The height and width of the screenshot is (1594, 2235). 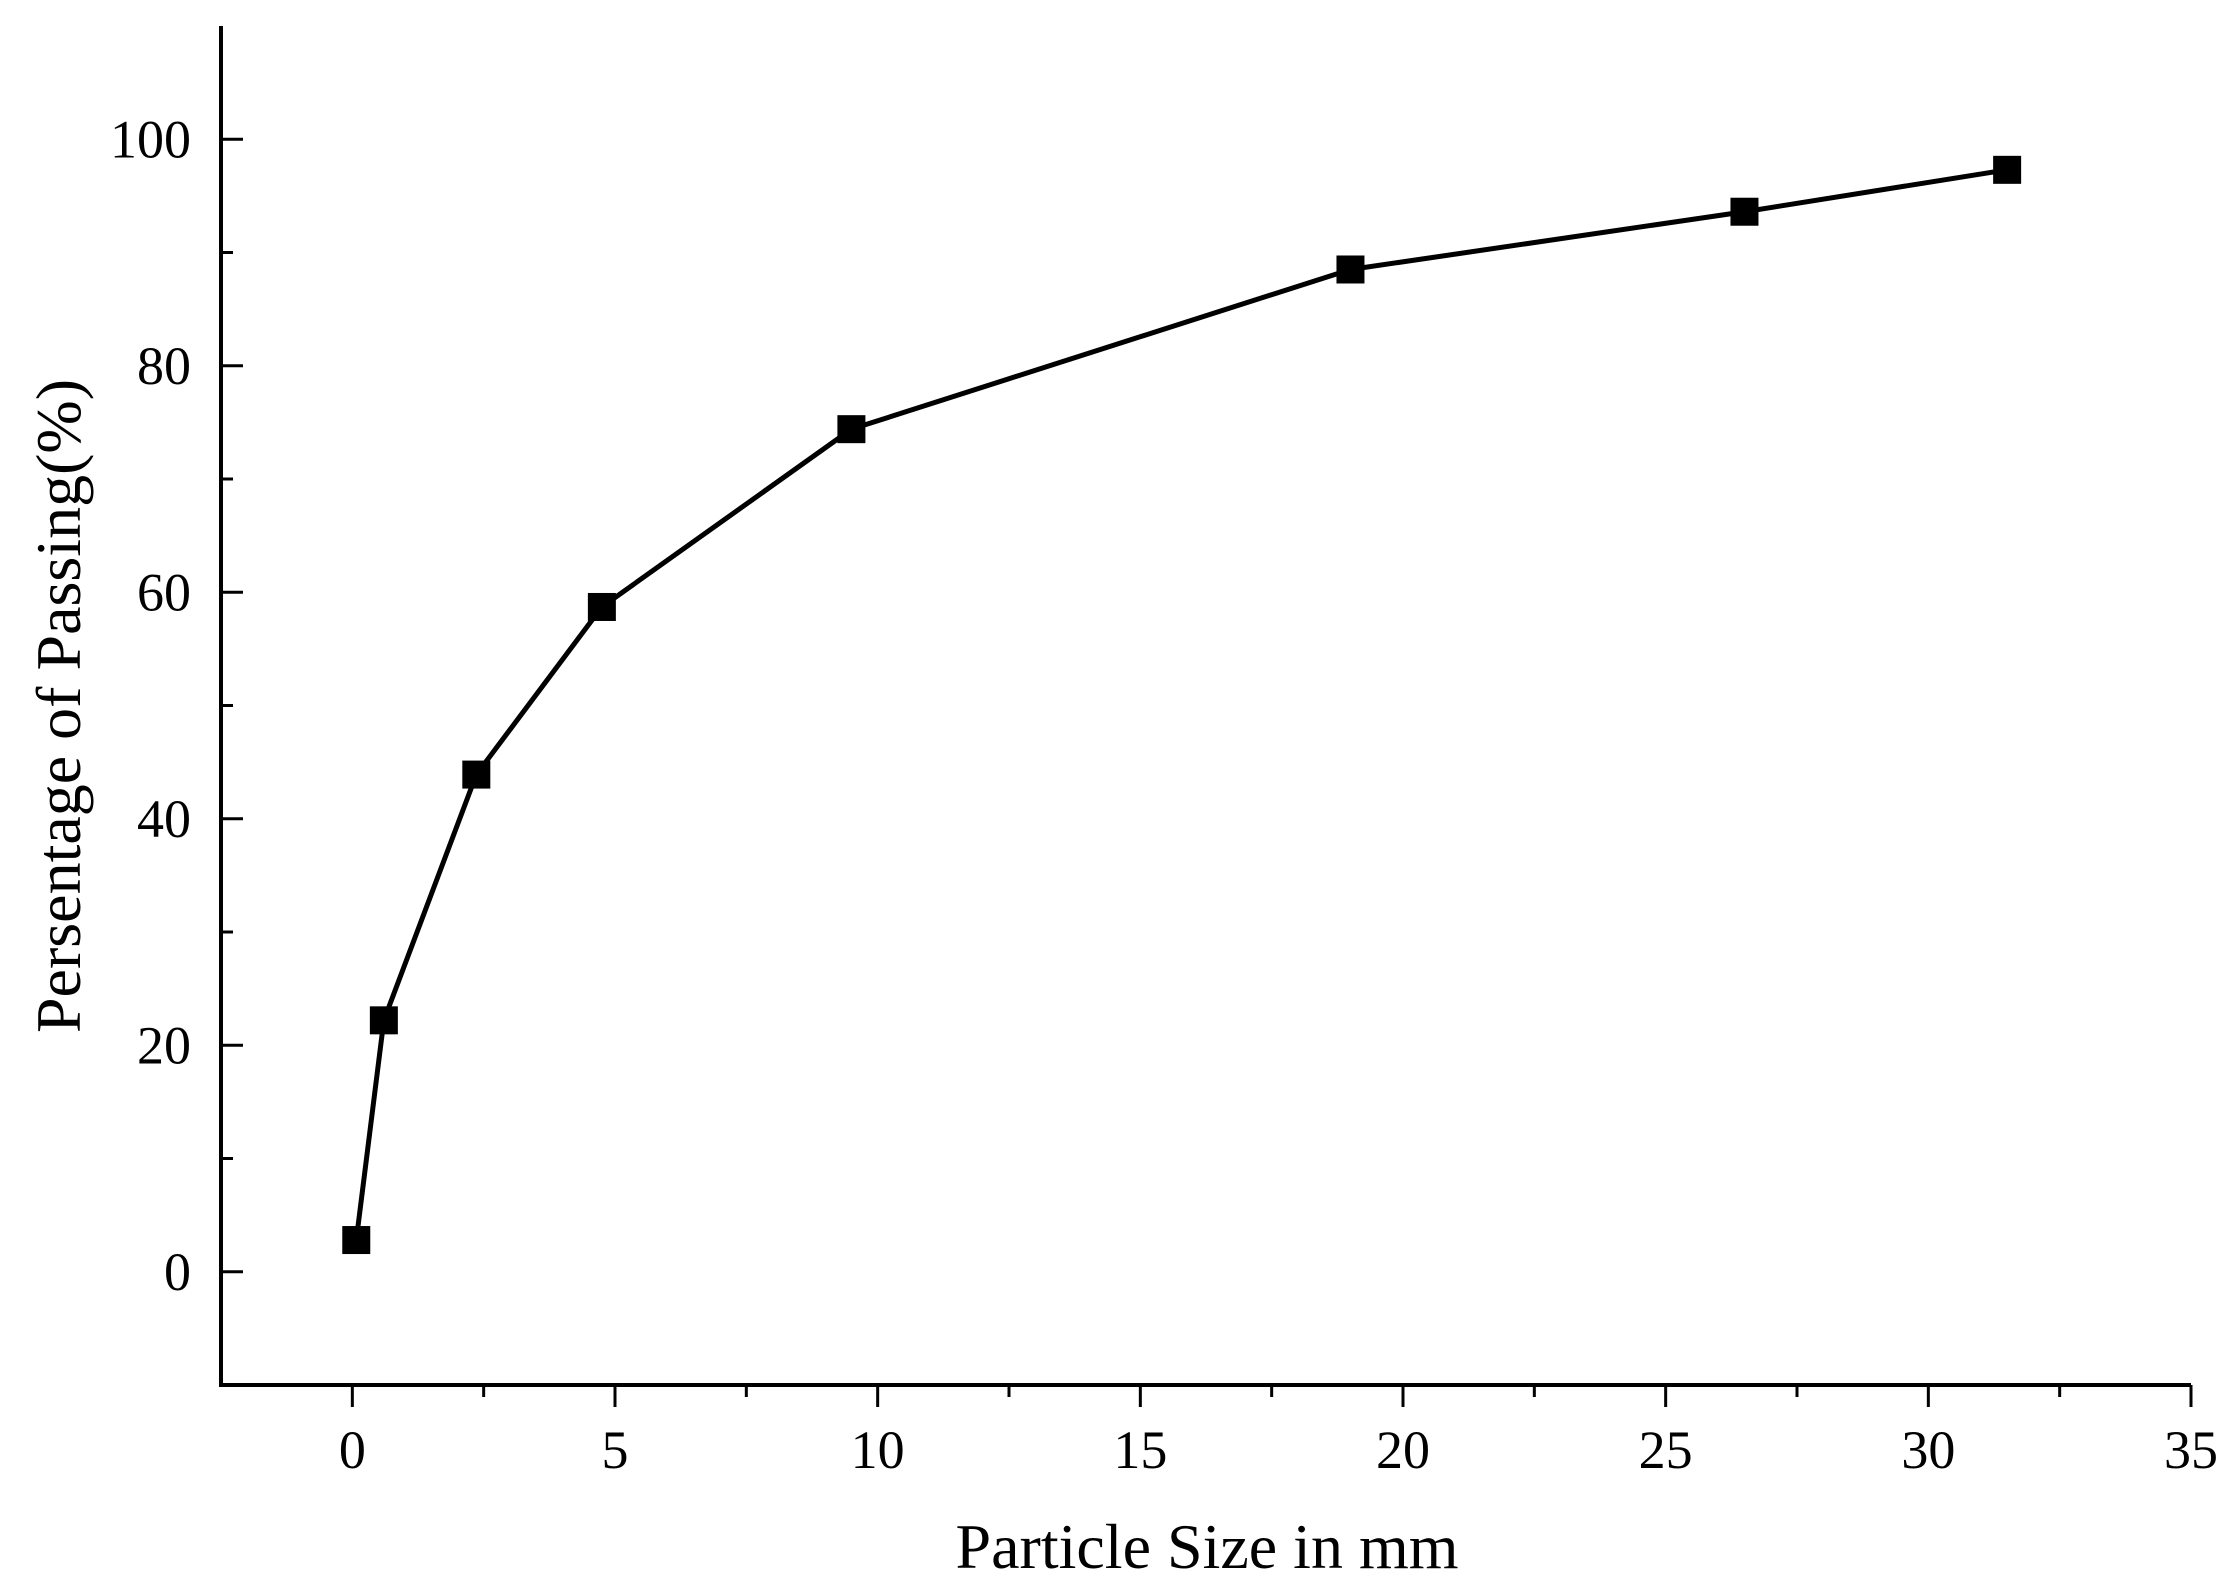 I want to click on x-tick-label: 35, so click(x=2191, y=1450).